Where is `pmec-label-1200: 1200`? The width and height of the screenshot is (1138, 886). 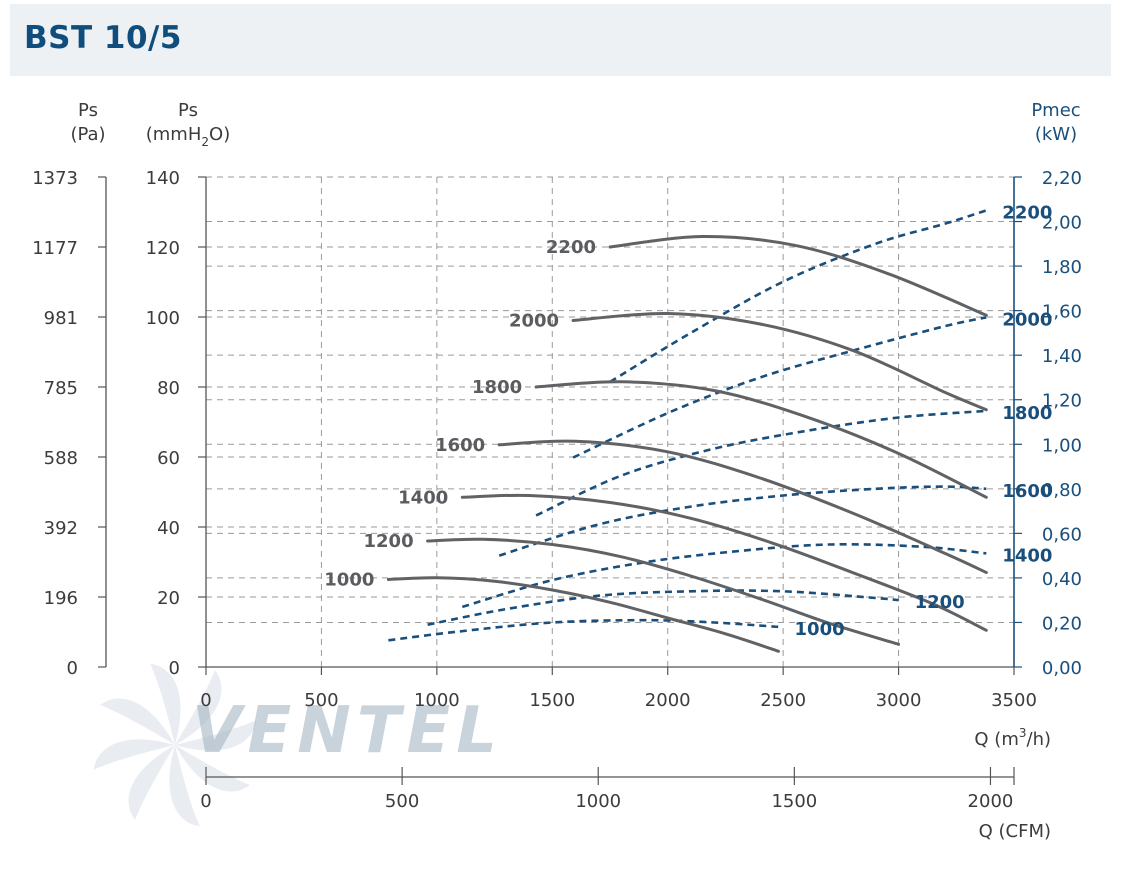 pmec-label-1200: 1200 is located at coordinates (940, 602).